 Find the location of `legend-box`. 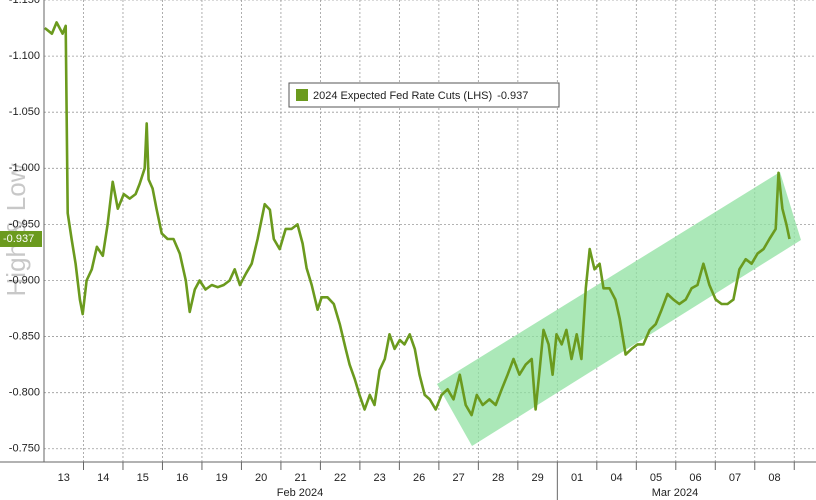

legend-box is located at coordinates (424, 95).